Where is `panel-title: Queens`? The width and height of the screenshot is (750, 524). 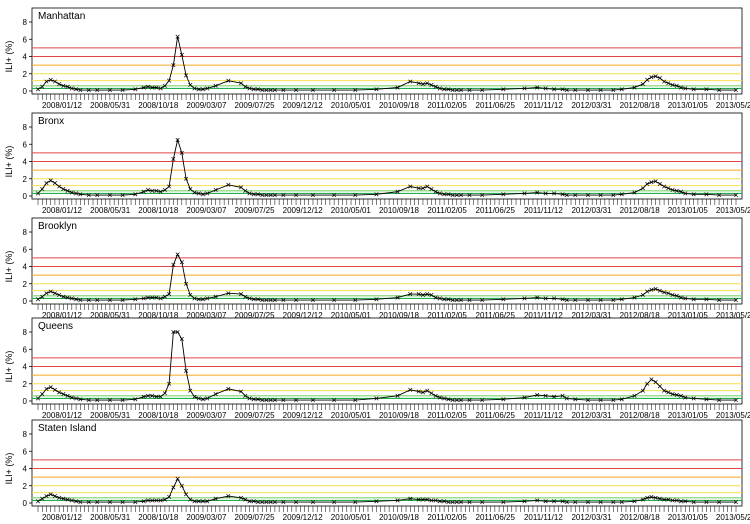 panel-title: Queens is located at coordinates (55, 326).